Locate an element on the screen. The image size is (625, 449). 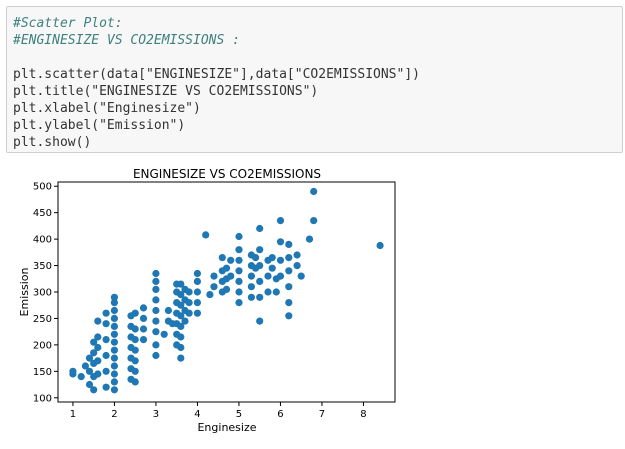
x-tick-label: 4 is located at coordinates (197, 414).